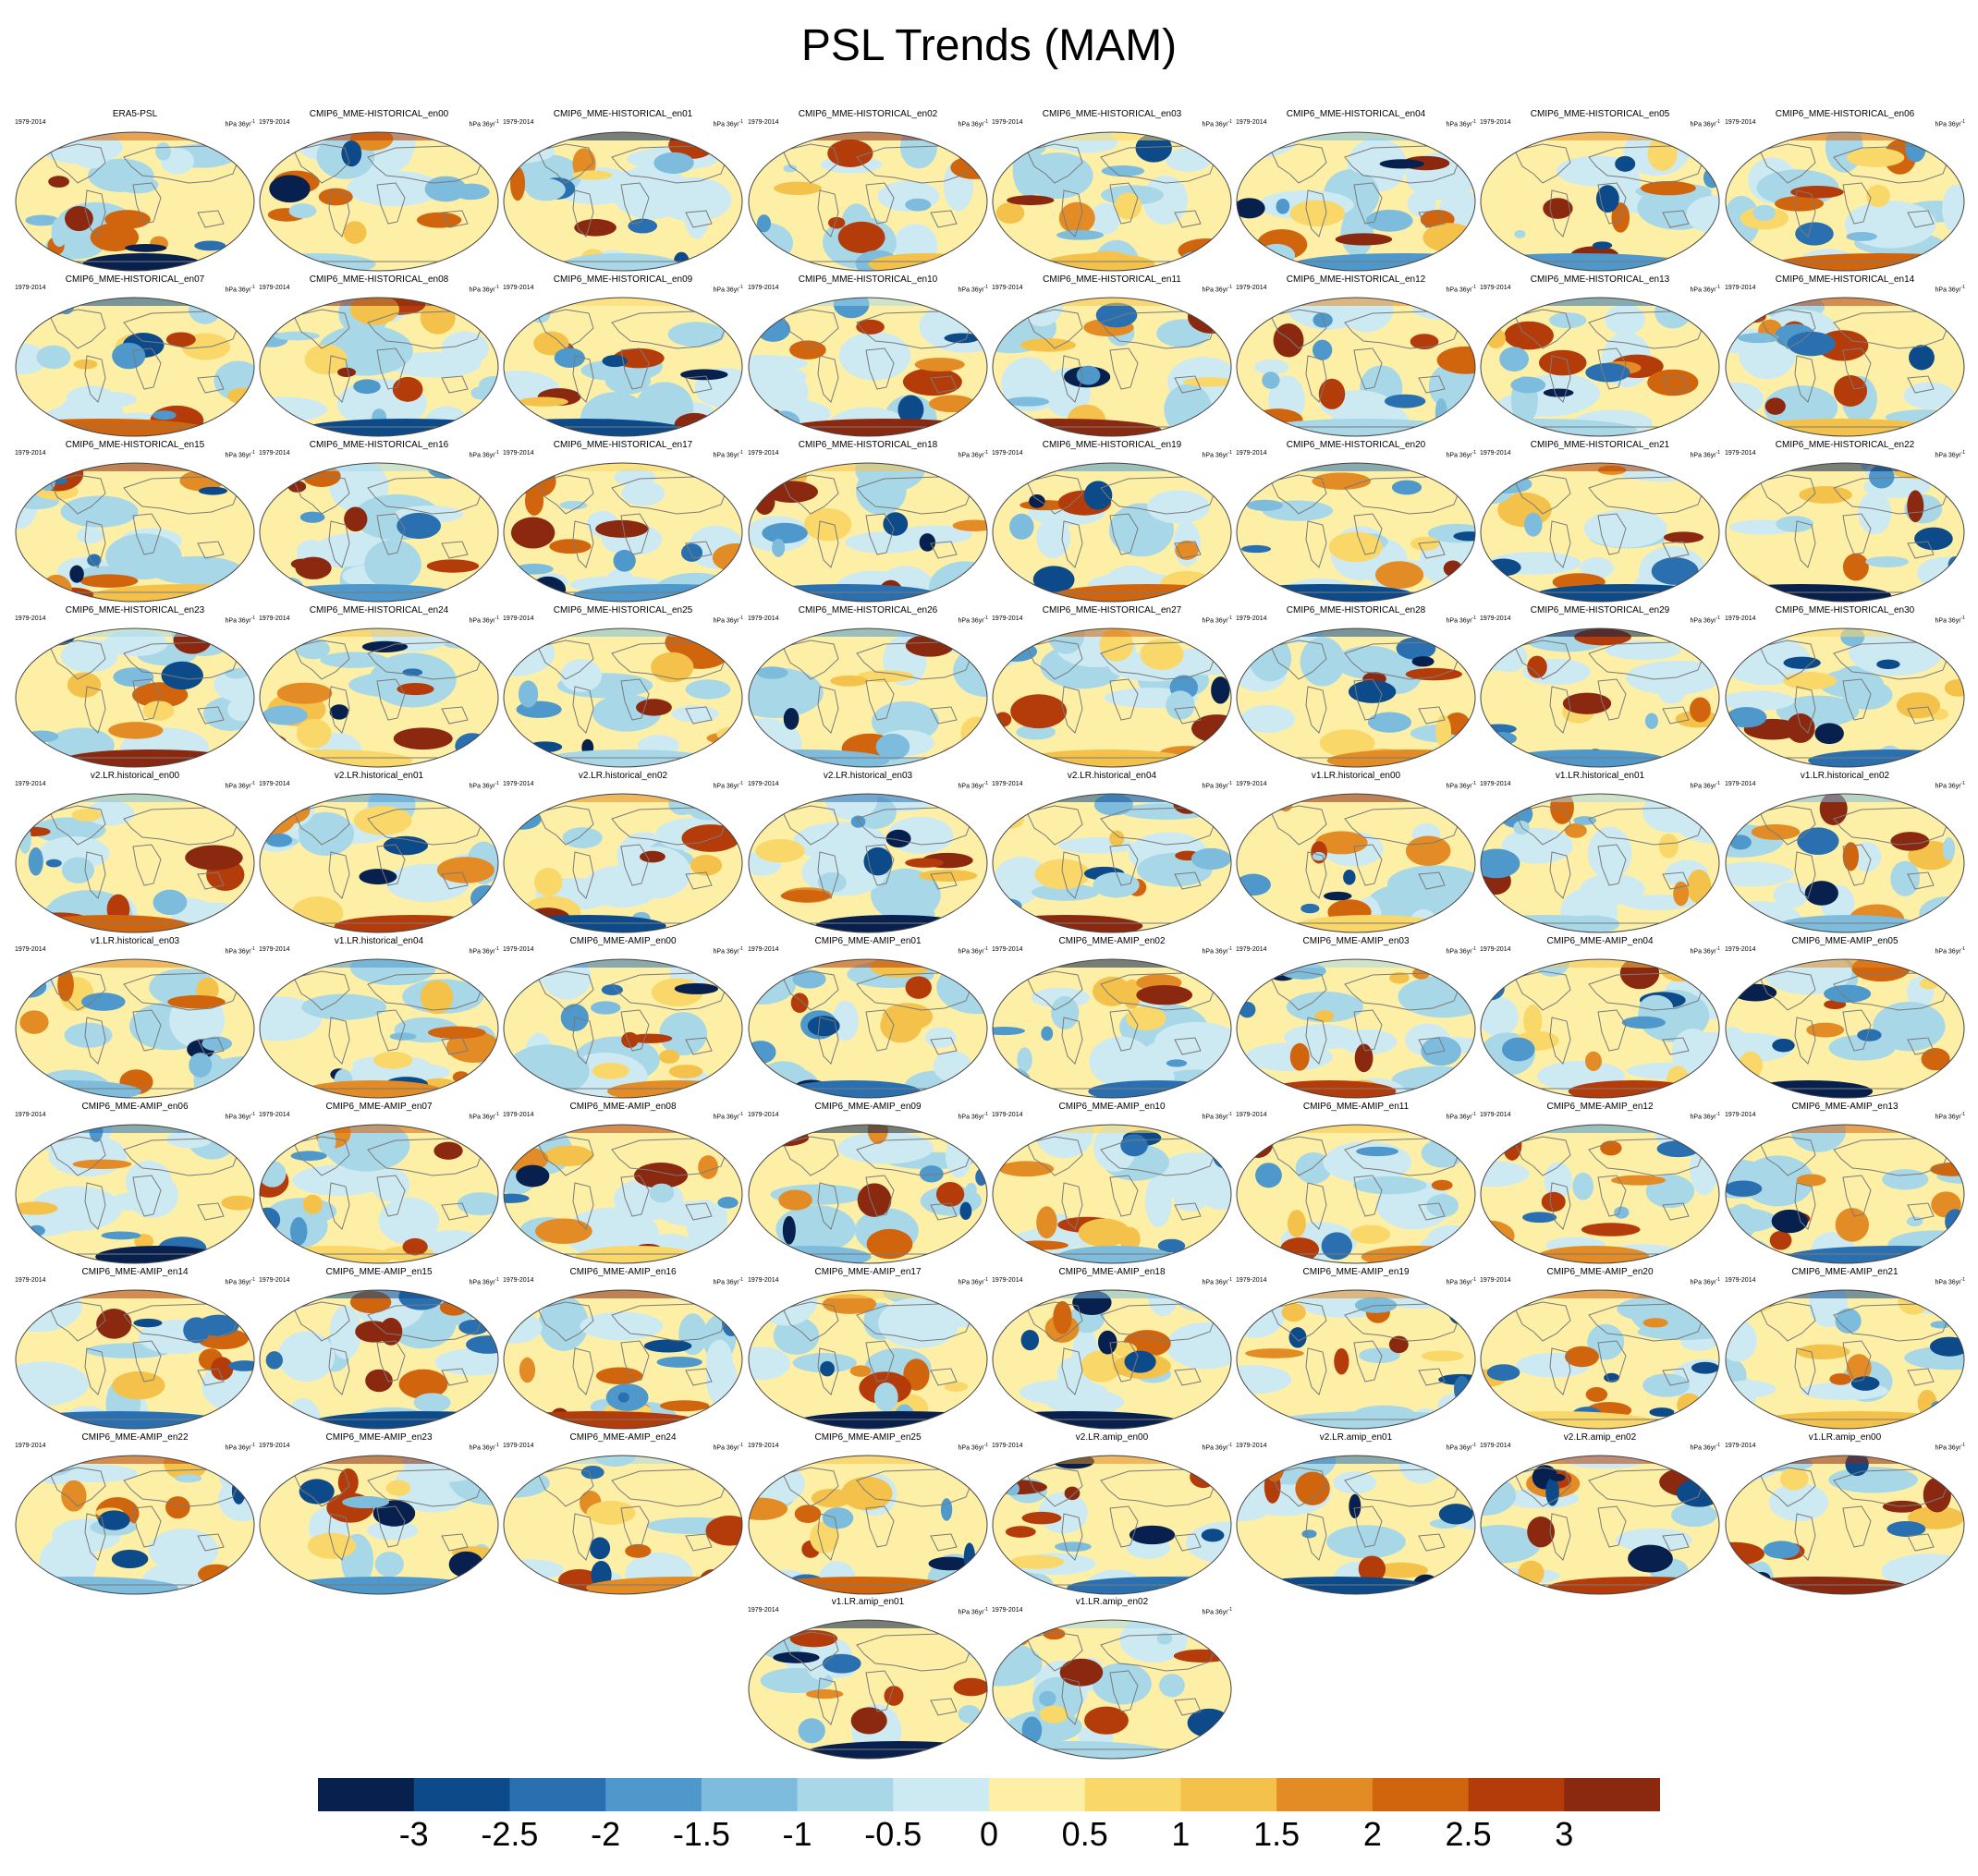 The image size is (1978, 1876). What do you see at coordinates (868, 853) in the screenshot?
I see `map-panel: v2.LR.historical_en03 1979-2014 hPa 36yr-1` at bounding box center [868, 853].